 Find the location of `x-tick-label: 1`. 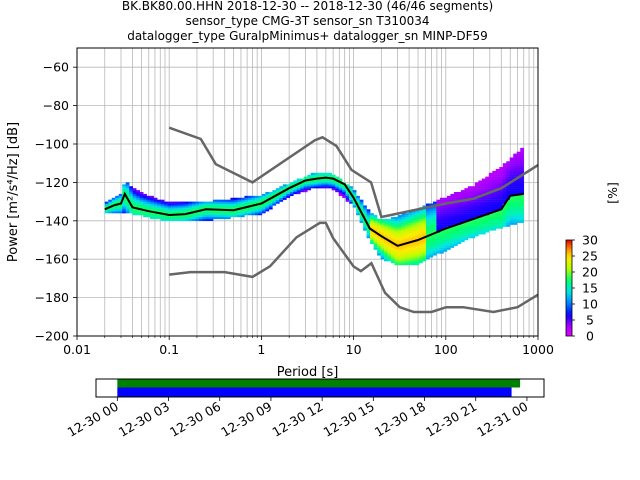

x-tick-label: 1 is located at coordinates (261, 349).